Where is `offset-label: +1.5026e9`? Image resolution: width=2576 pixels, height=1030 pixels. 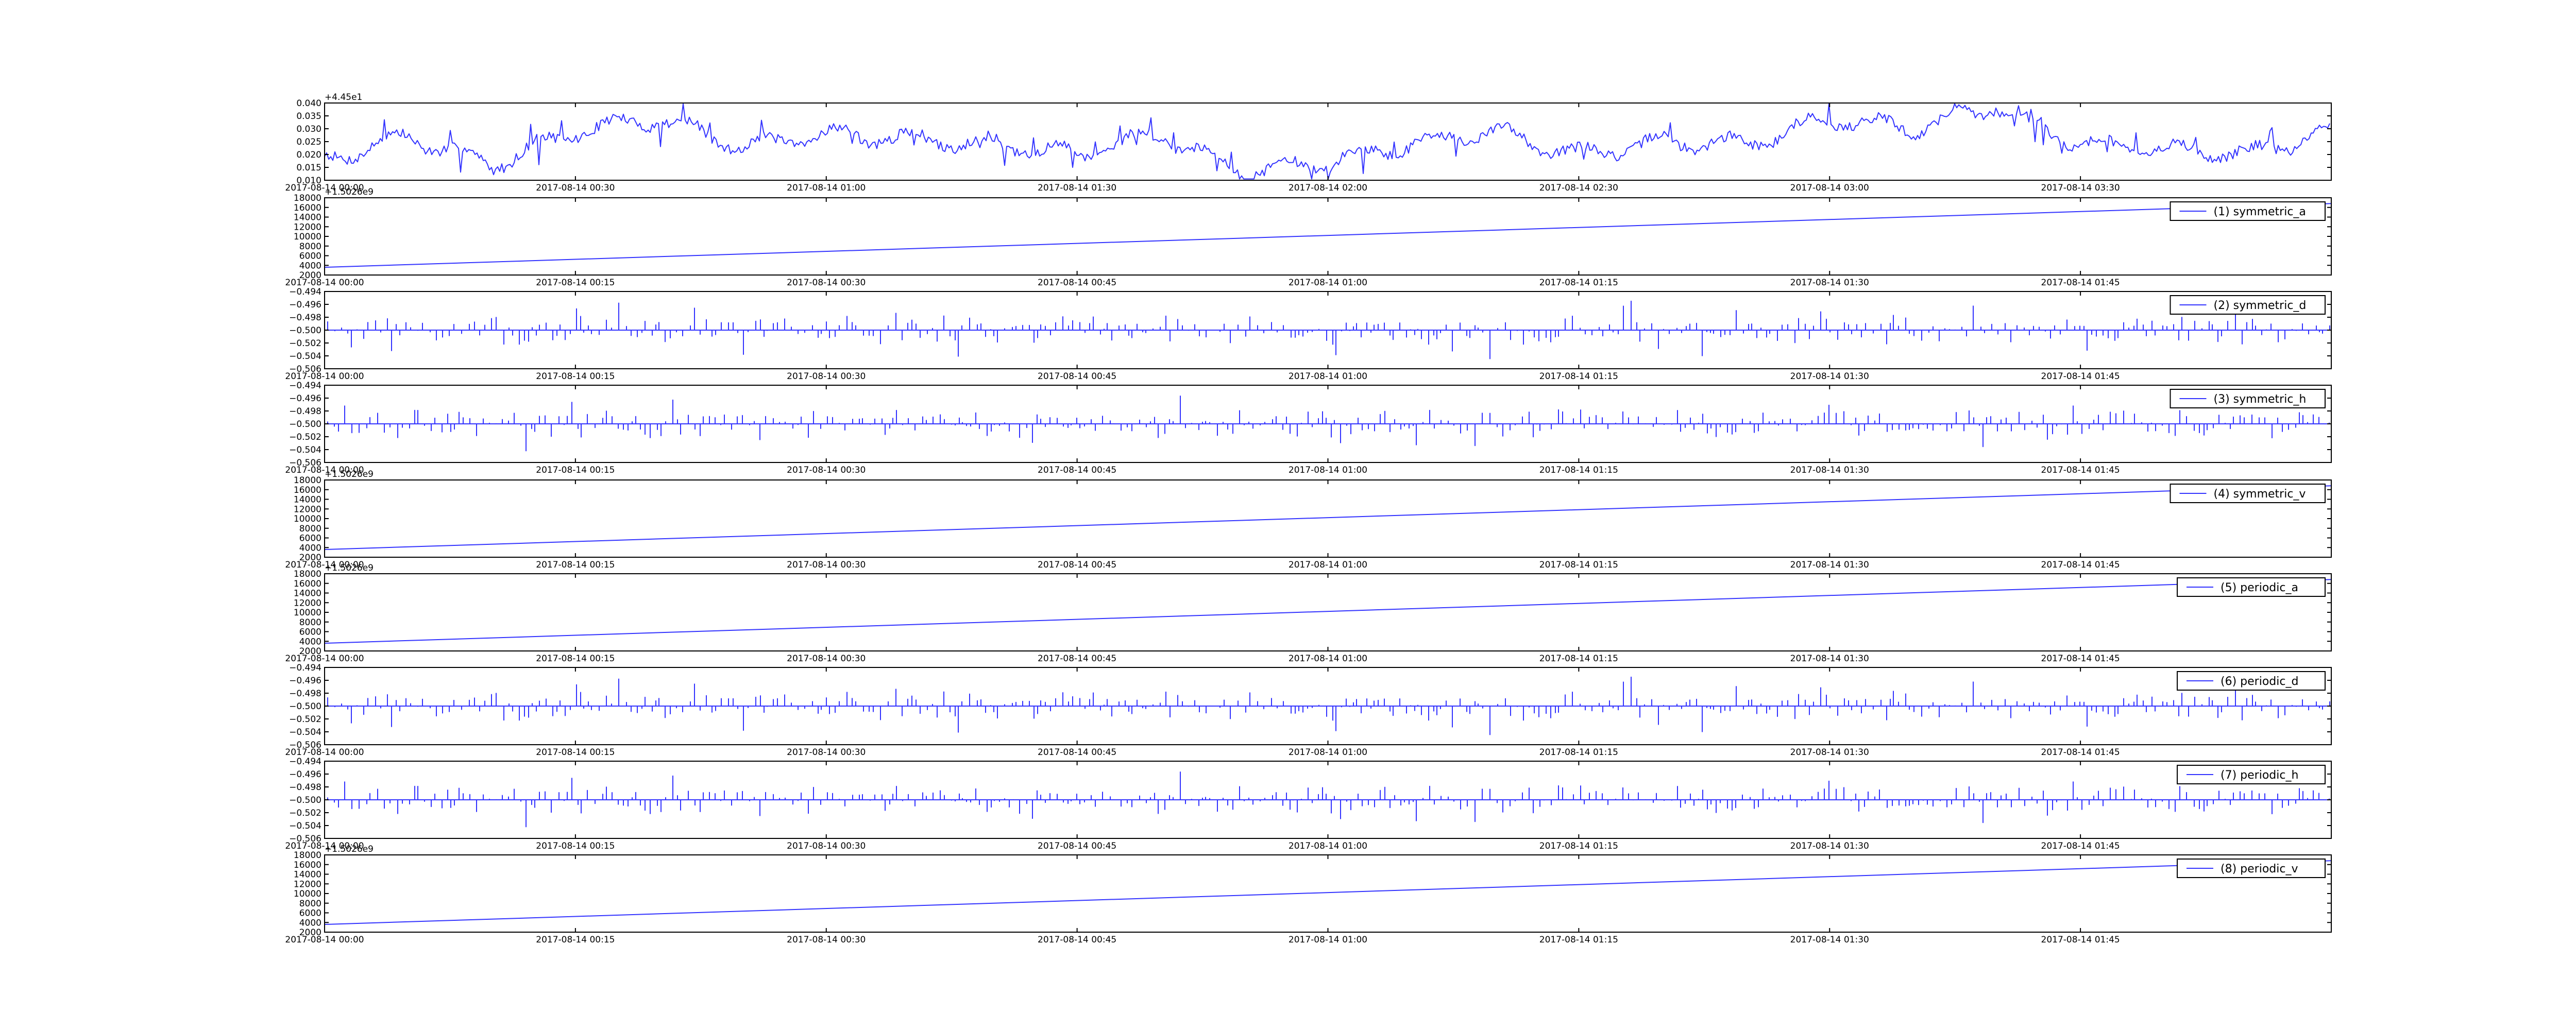
offset-label: +1.5026e9 is located at coordinates (350, 849).